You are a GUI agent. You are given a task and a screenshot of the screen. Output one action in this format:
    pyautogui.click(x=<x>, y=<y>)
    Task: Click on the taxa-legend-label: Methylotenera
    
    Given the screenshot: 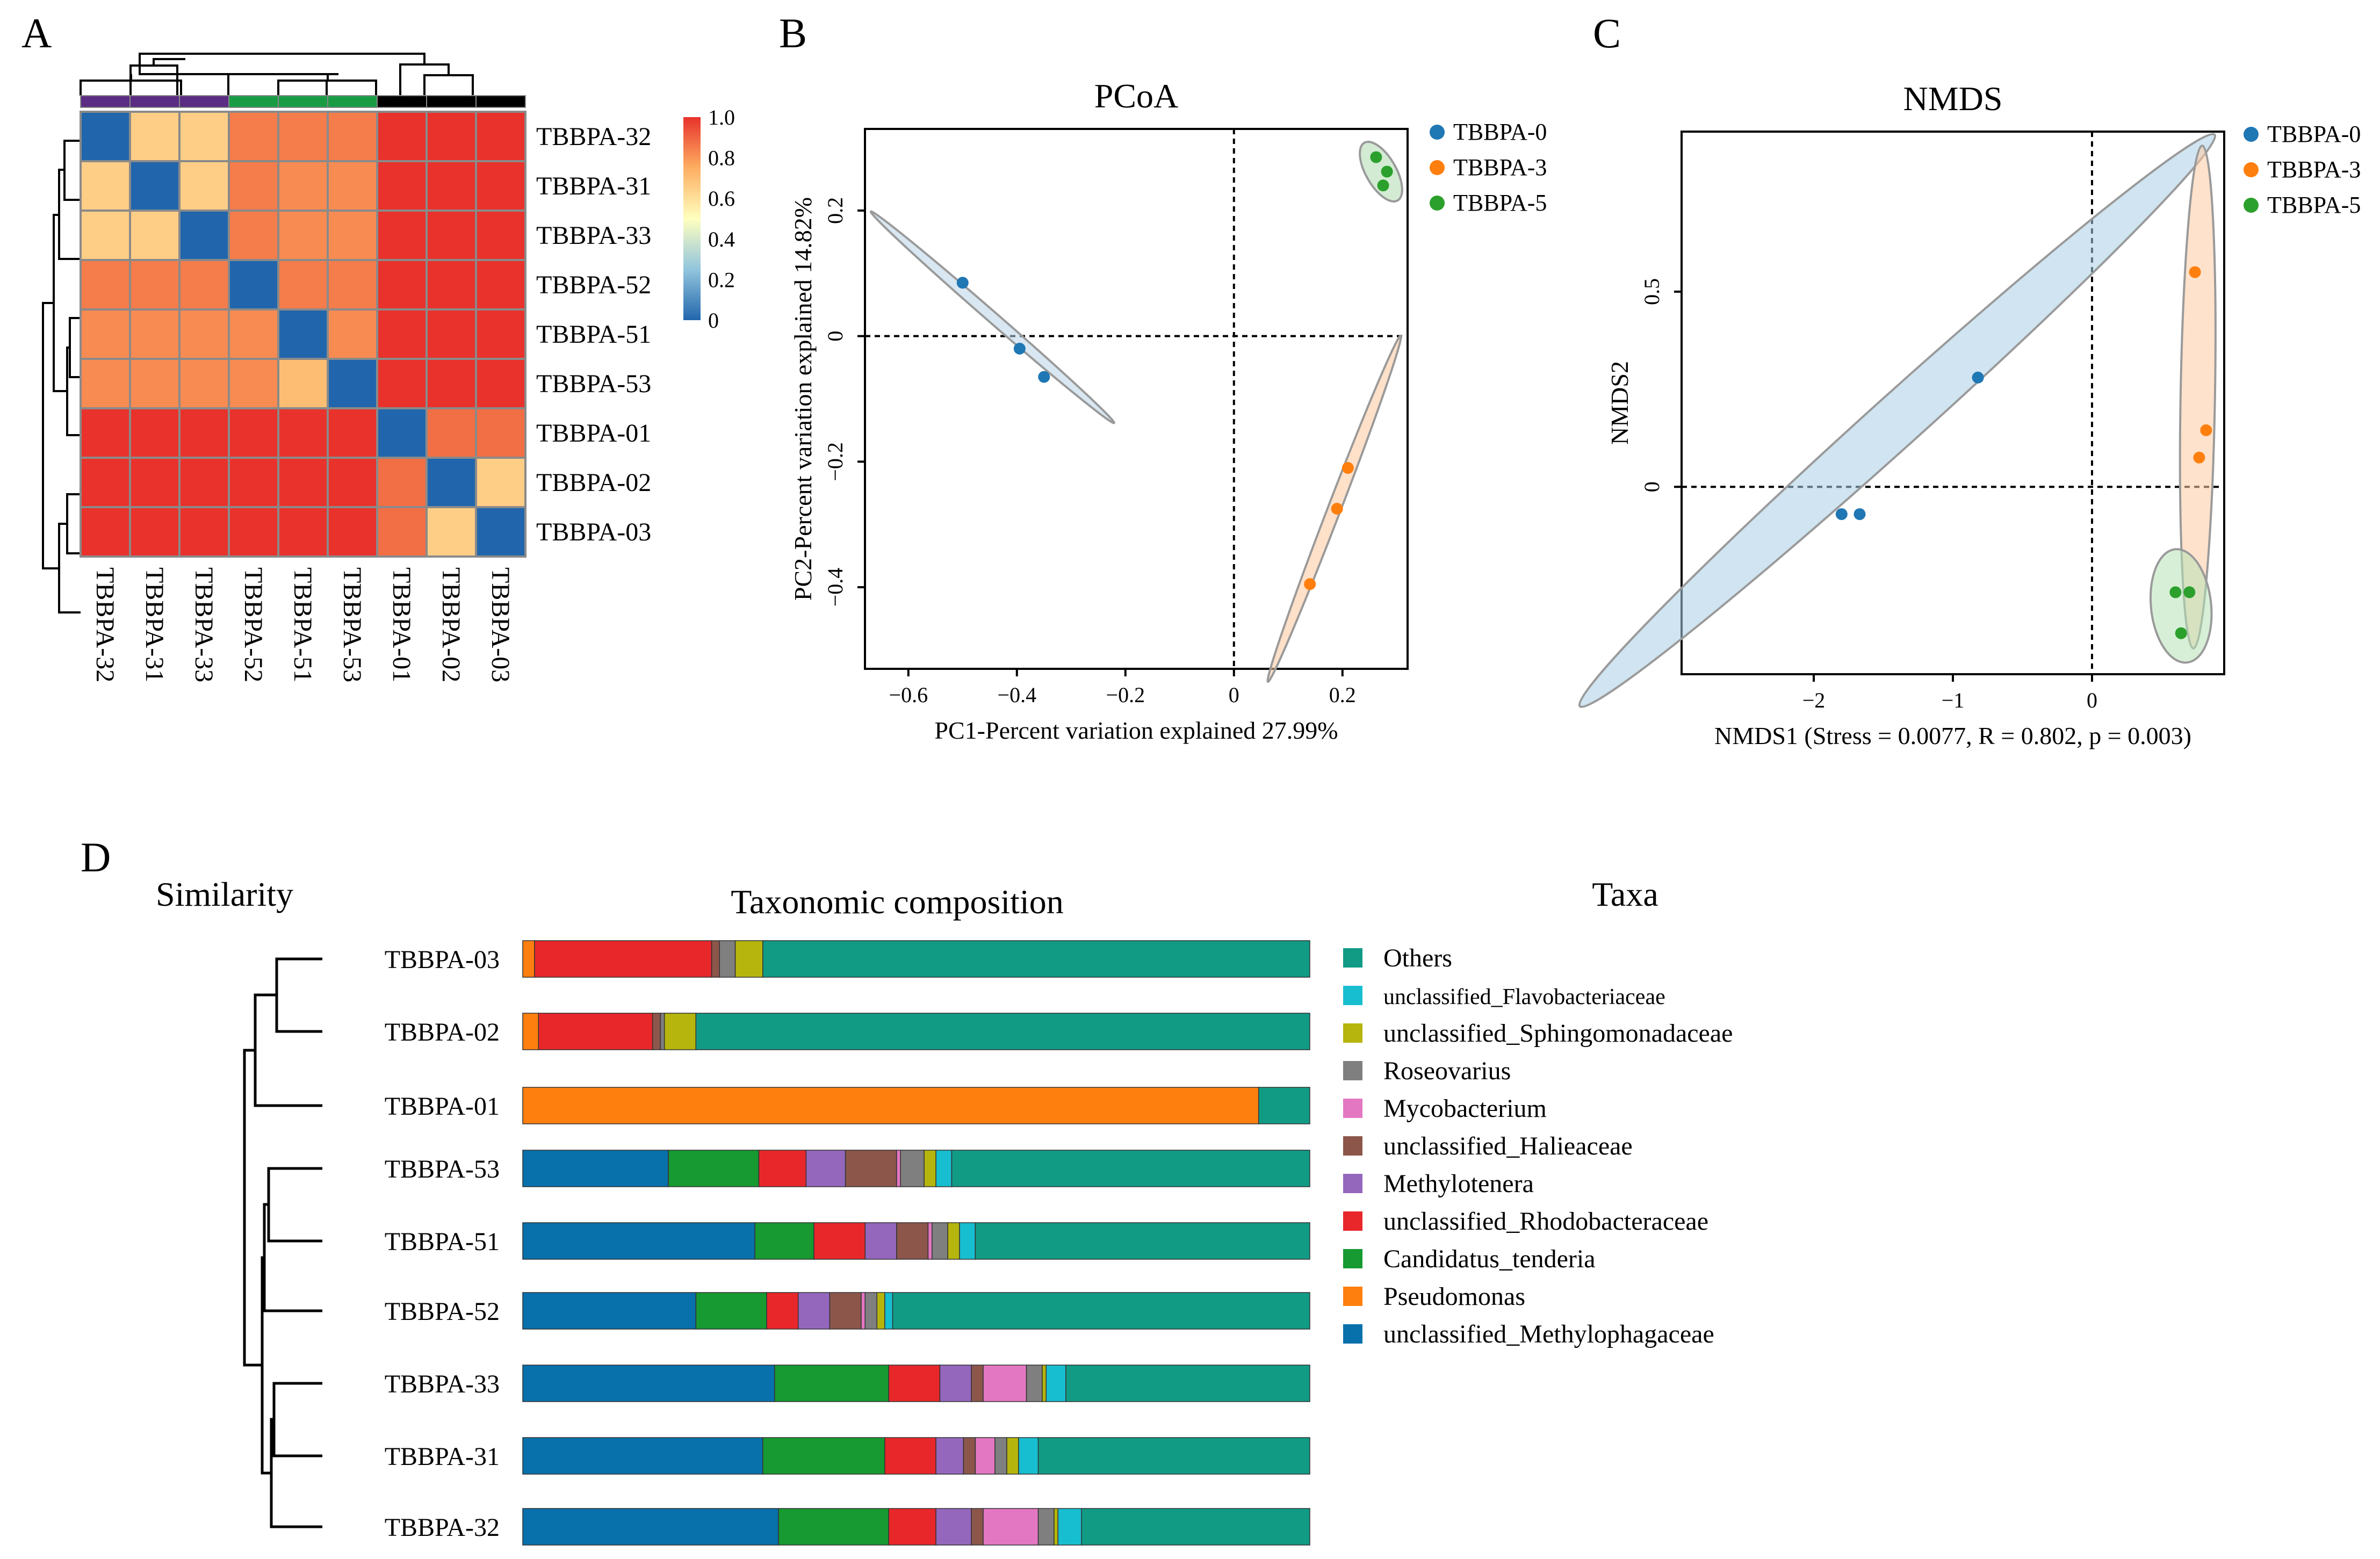 What is the action you would take?
    pyautogui.click(x=1458, y=1184)
    